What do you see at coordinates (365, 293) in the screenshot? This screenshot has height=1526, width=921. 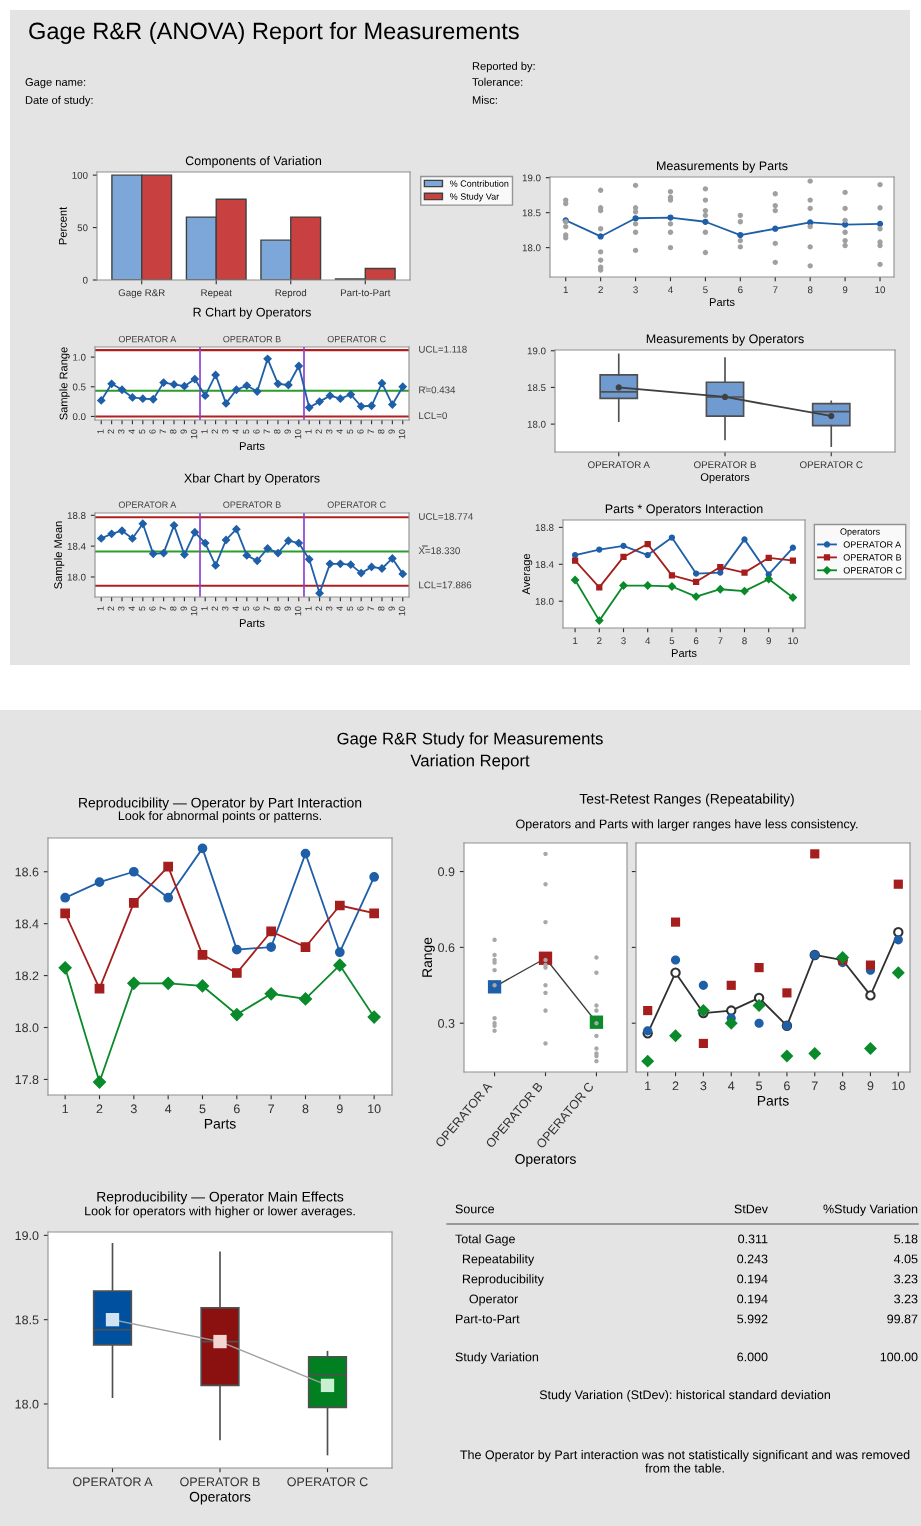 I see `x-tick-label: Part-to-Part` at bounding box center [365, 293].